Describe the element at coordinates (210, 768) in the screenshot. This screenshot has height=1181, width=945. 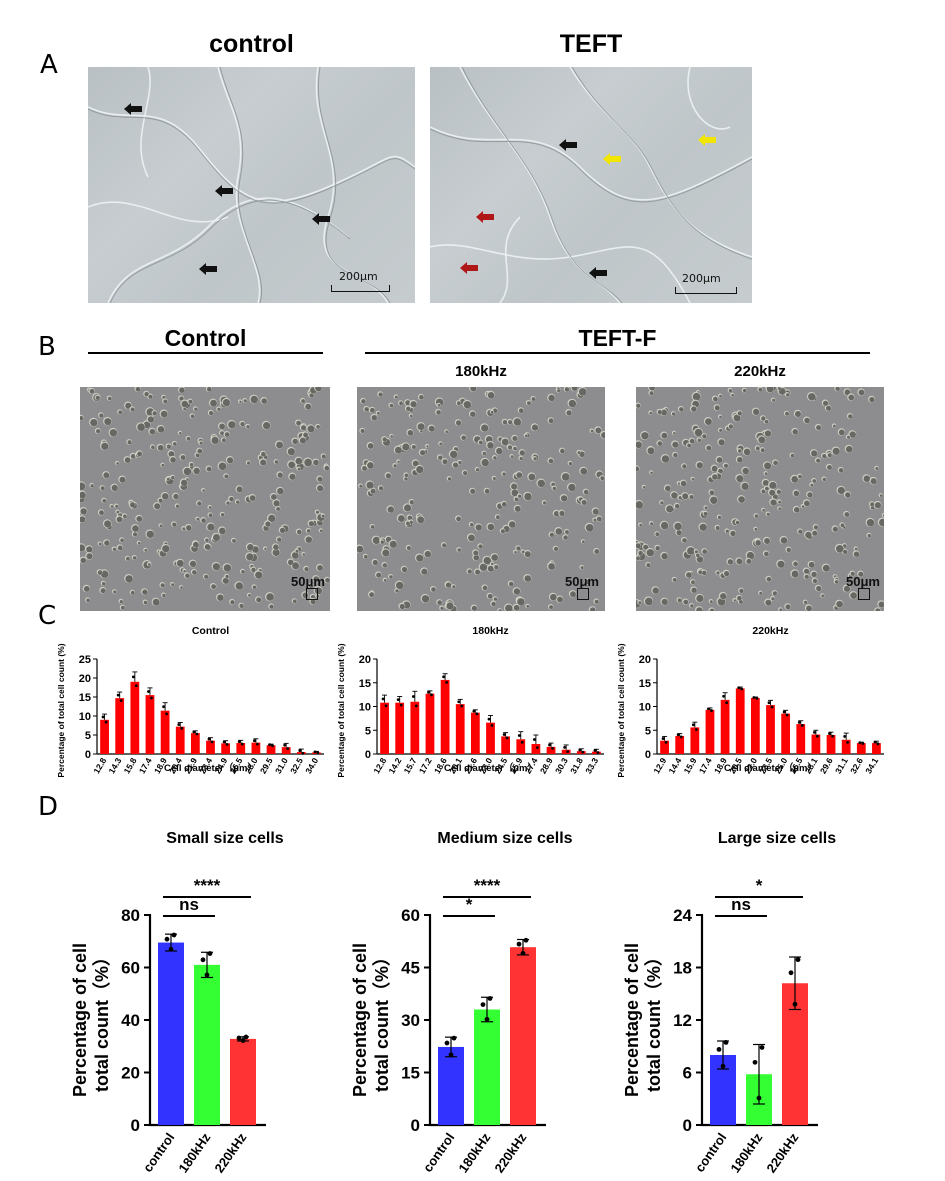
I see `x-axis-label: Cell diameter（μm）` at that location.